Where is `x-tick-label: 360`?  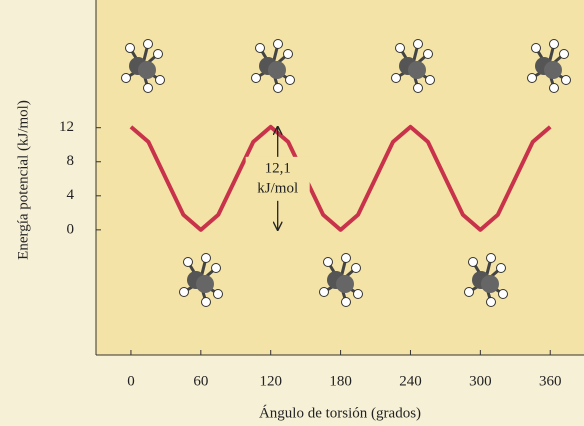
x-tick-label: 360 is located at coordinates (550, 381).